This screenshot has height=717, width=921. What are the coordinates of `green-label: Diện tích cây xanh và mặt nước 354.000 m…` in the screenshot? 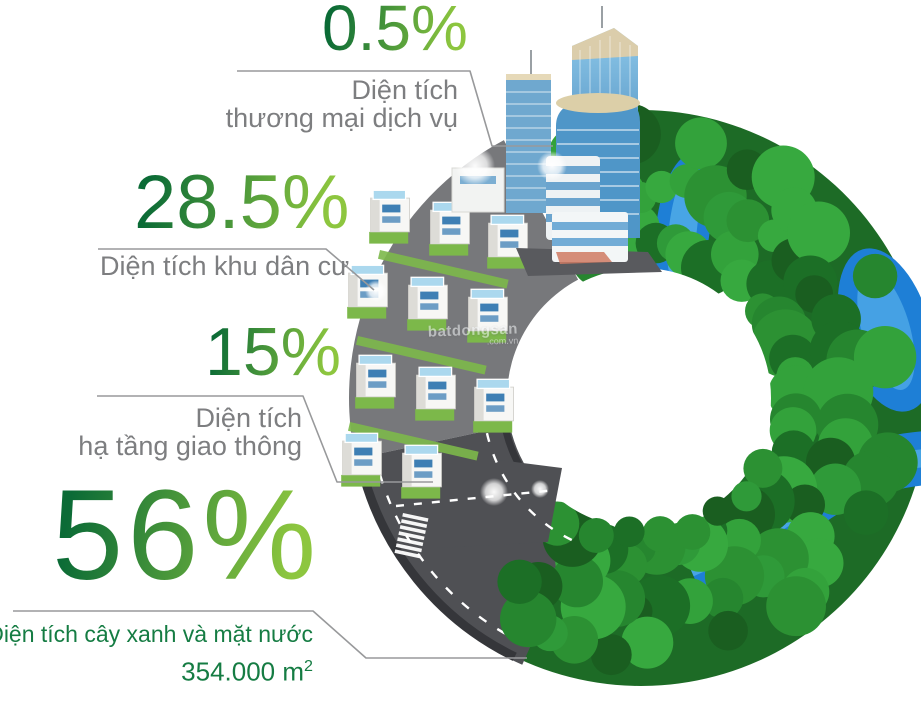 It's located at (156, 653).